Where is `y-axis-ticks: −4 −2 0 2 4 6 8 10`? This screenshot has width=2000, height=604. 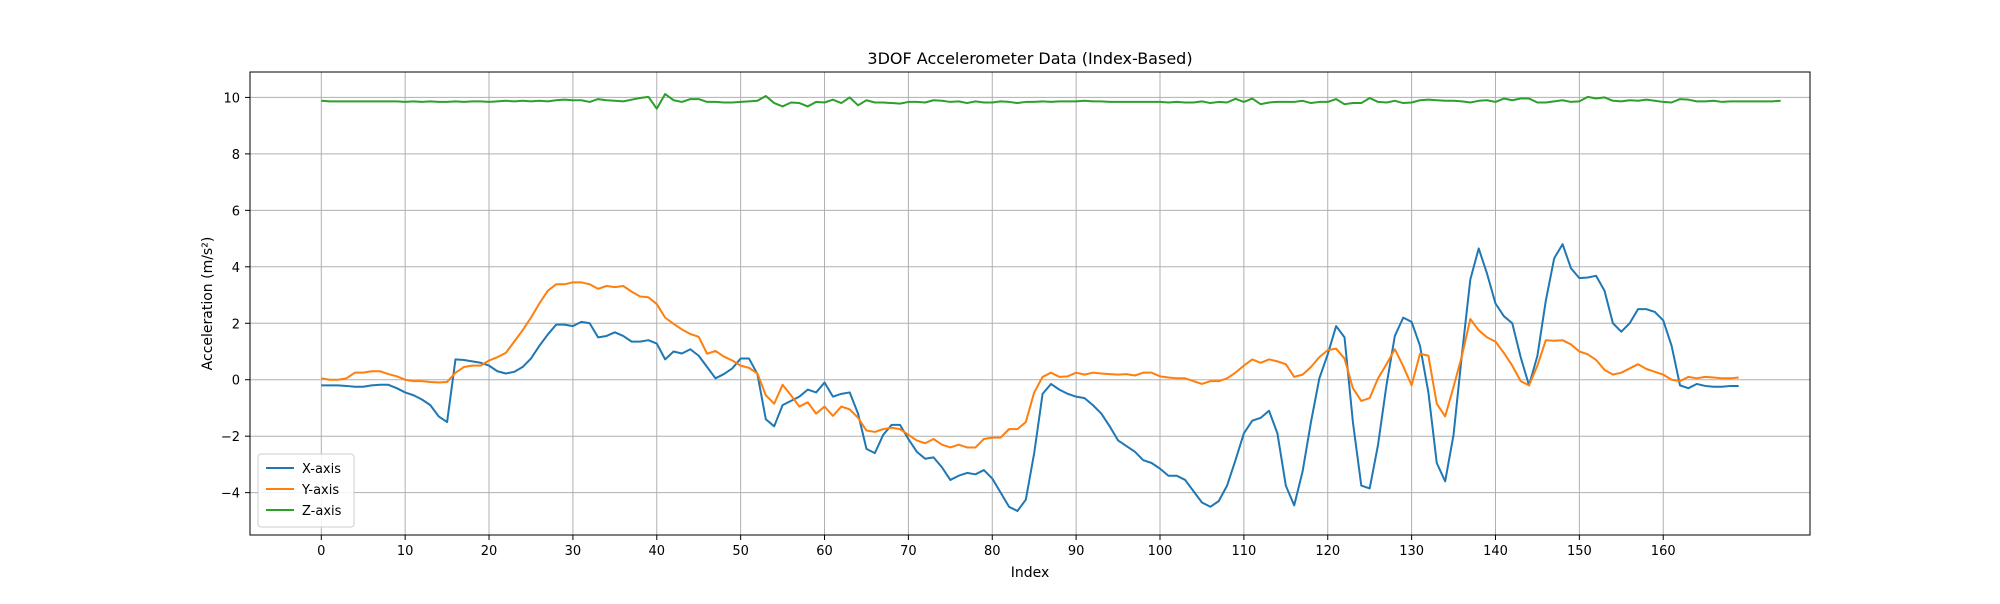 y-axis-ticks: −4 −2 0 2 4 6 8 10 is located at coordinates (235, 296).